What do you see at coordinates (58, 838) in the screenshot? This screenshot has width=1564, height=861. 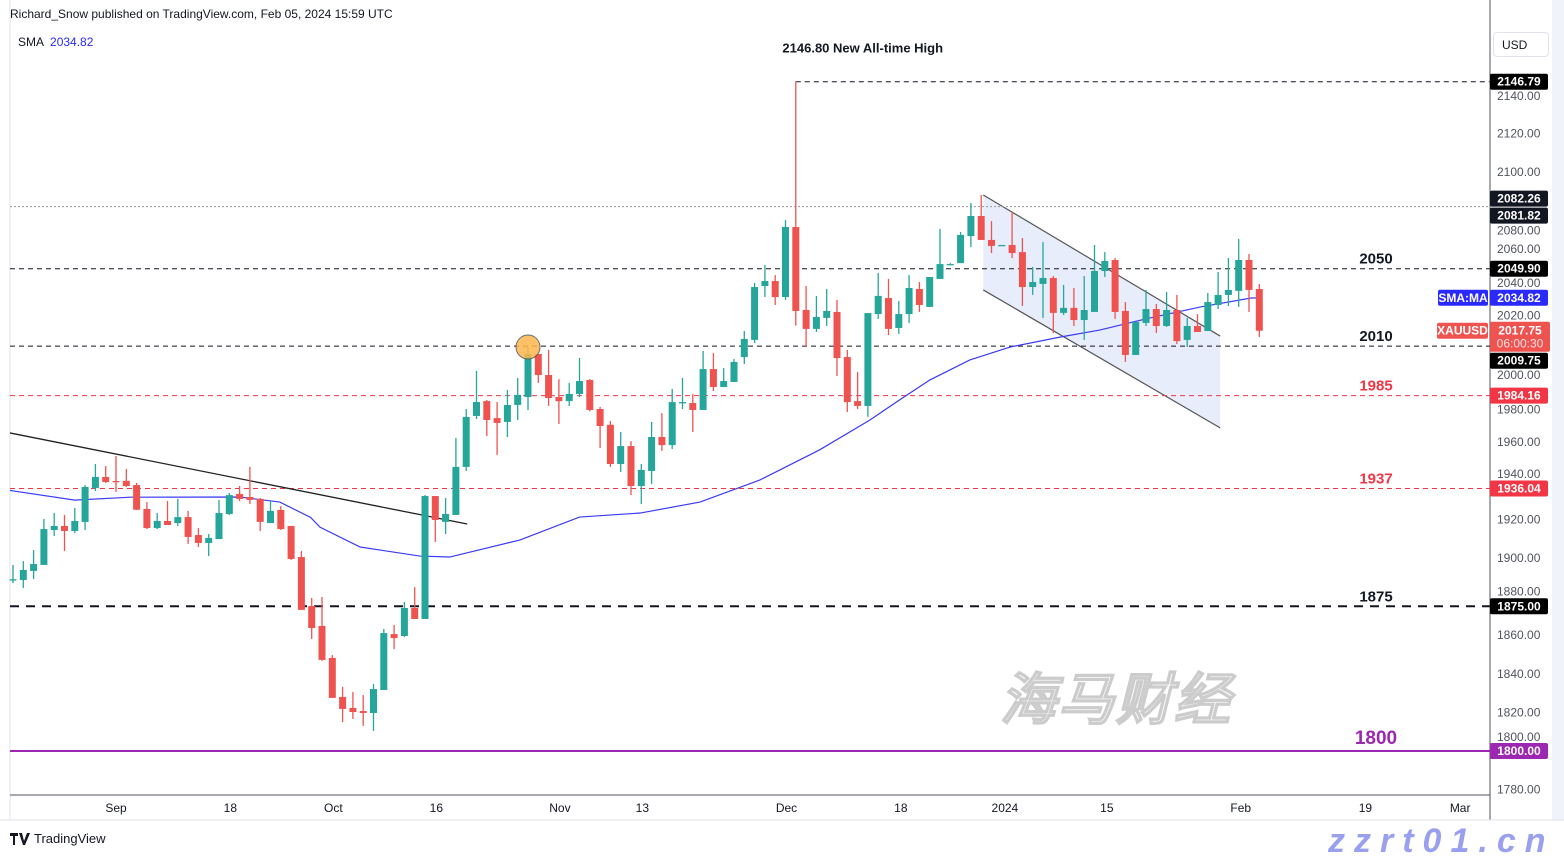 I see `tradingview-logo: TradingView` at bounding box center [58, 838].